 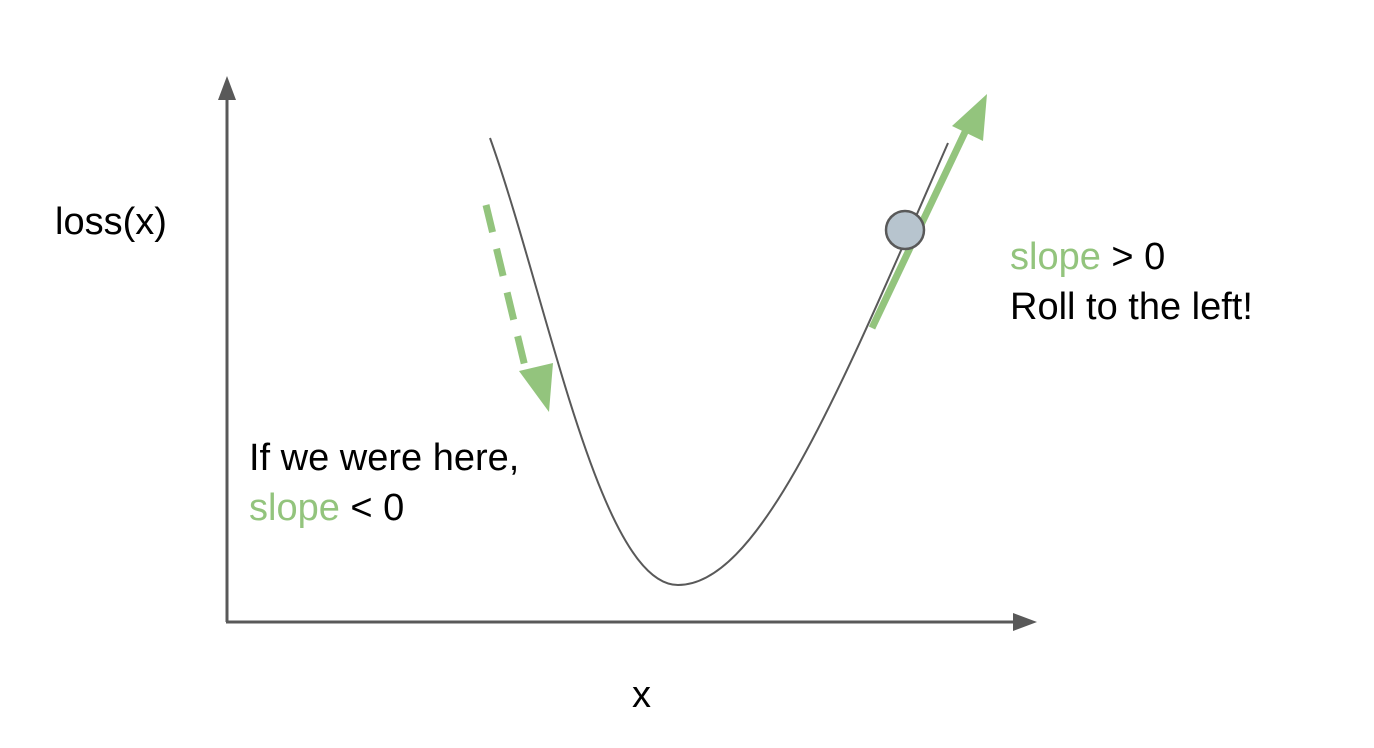 I want to click on right-slope-note: slope > 0 Roll to the left!, so click(x=1131, y=282).